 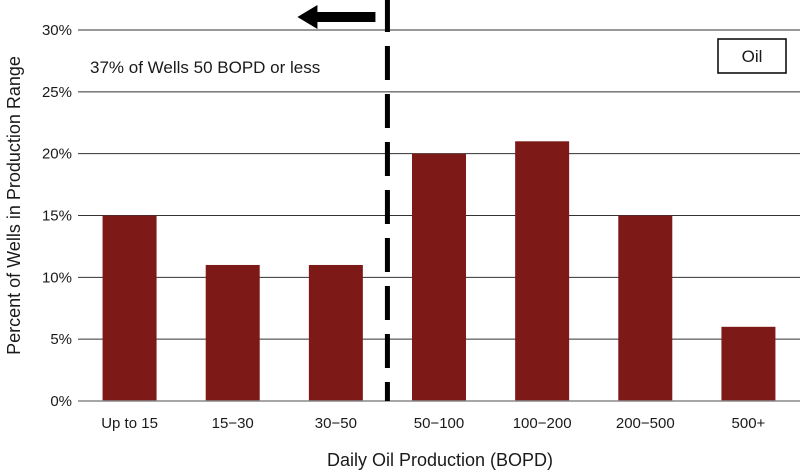 What do you see at coordinates (57, 277) in the screenshot?
I see `y-tick-label: 10%` at bounding box center [57, 277].